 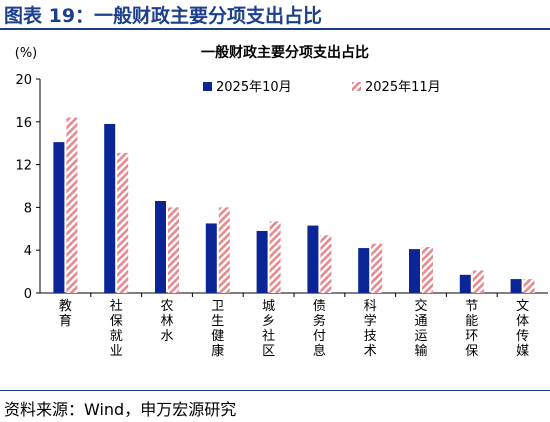 I want to click on category-label: 社保就业, so click(x=116, y=328).